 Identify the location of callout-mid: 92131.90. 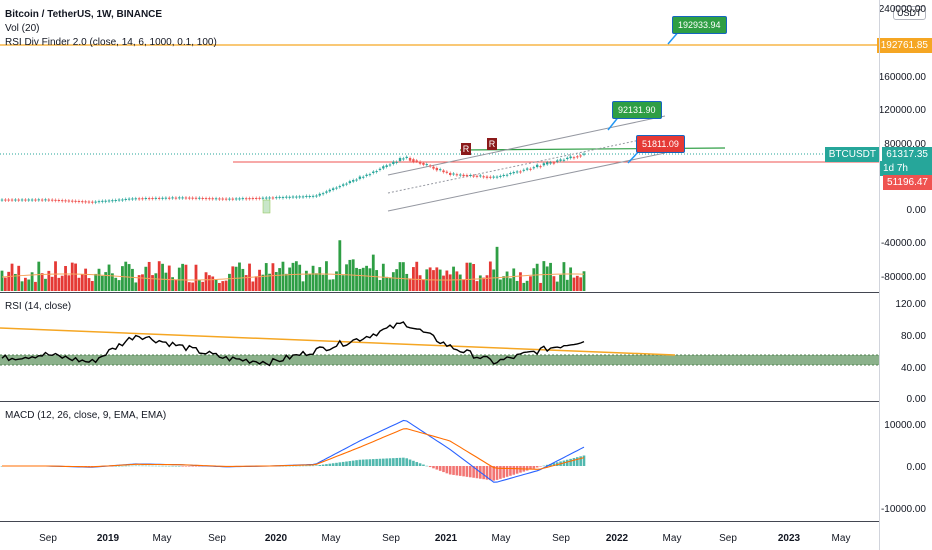
(637, 110).